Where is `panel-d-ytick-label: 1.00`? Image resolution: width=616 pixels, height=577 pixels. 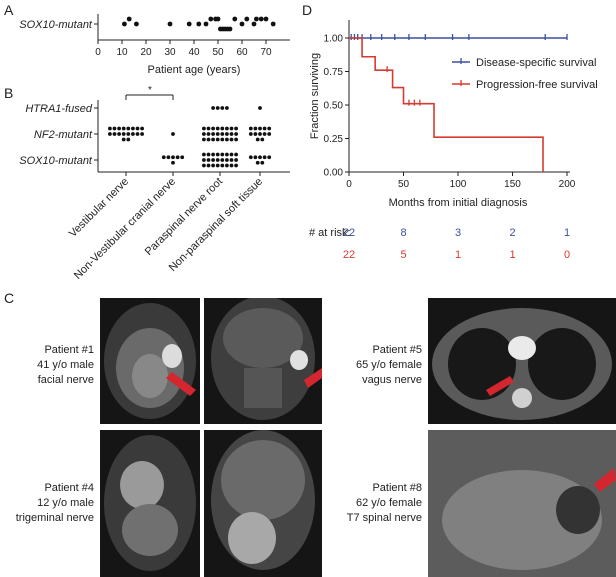
panel-d-ytick-label: 1.00 is located at coordinates (334, 39).